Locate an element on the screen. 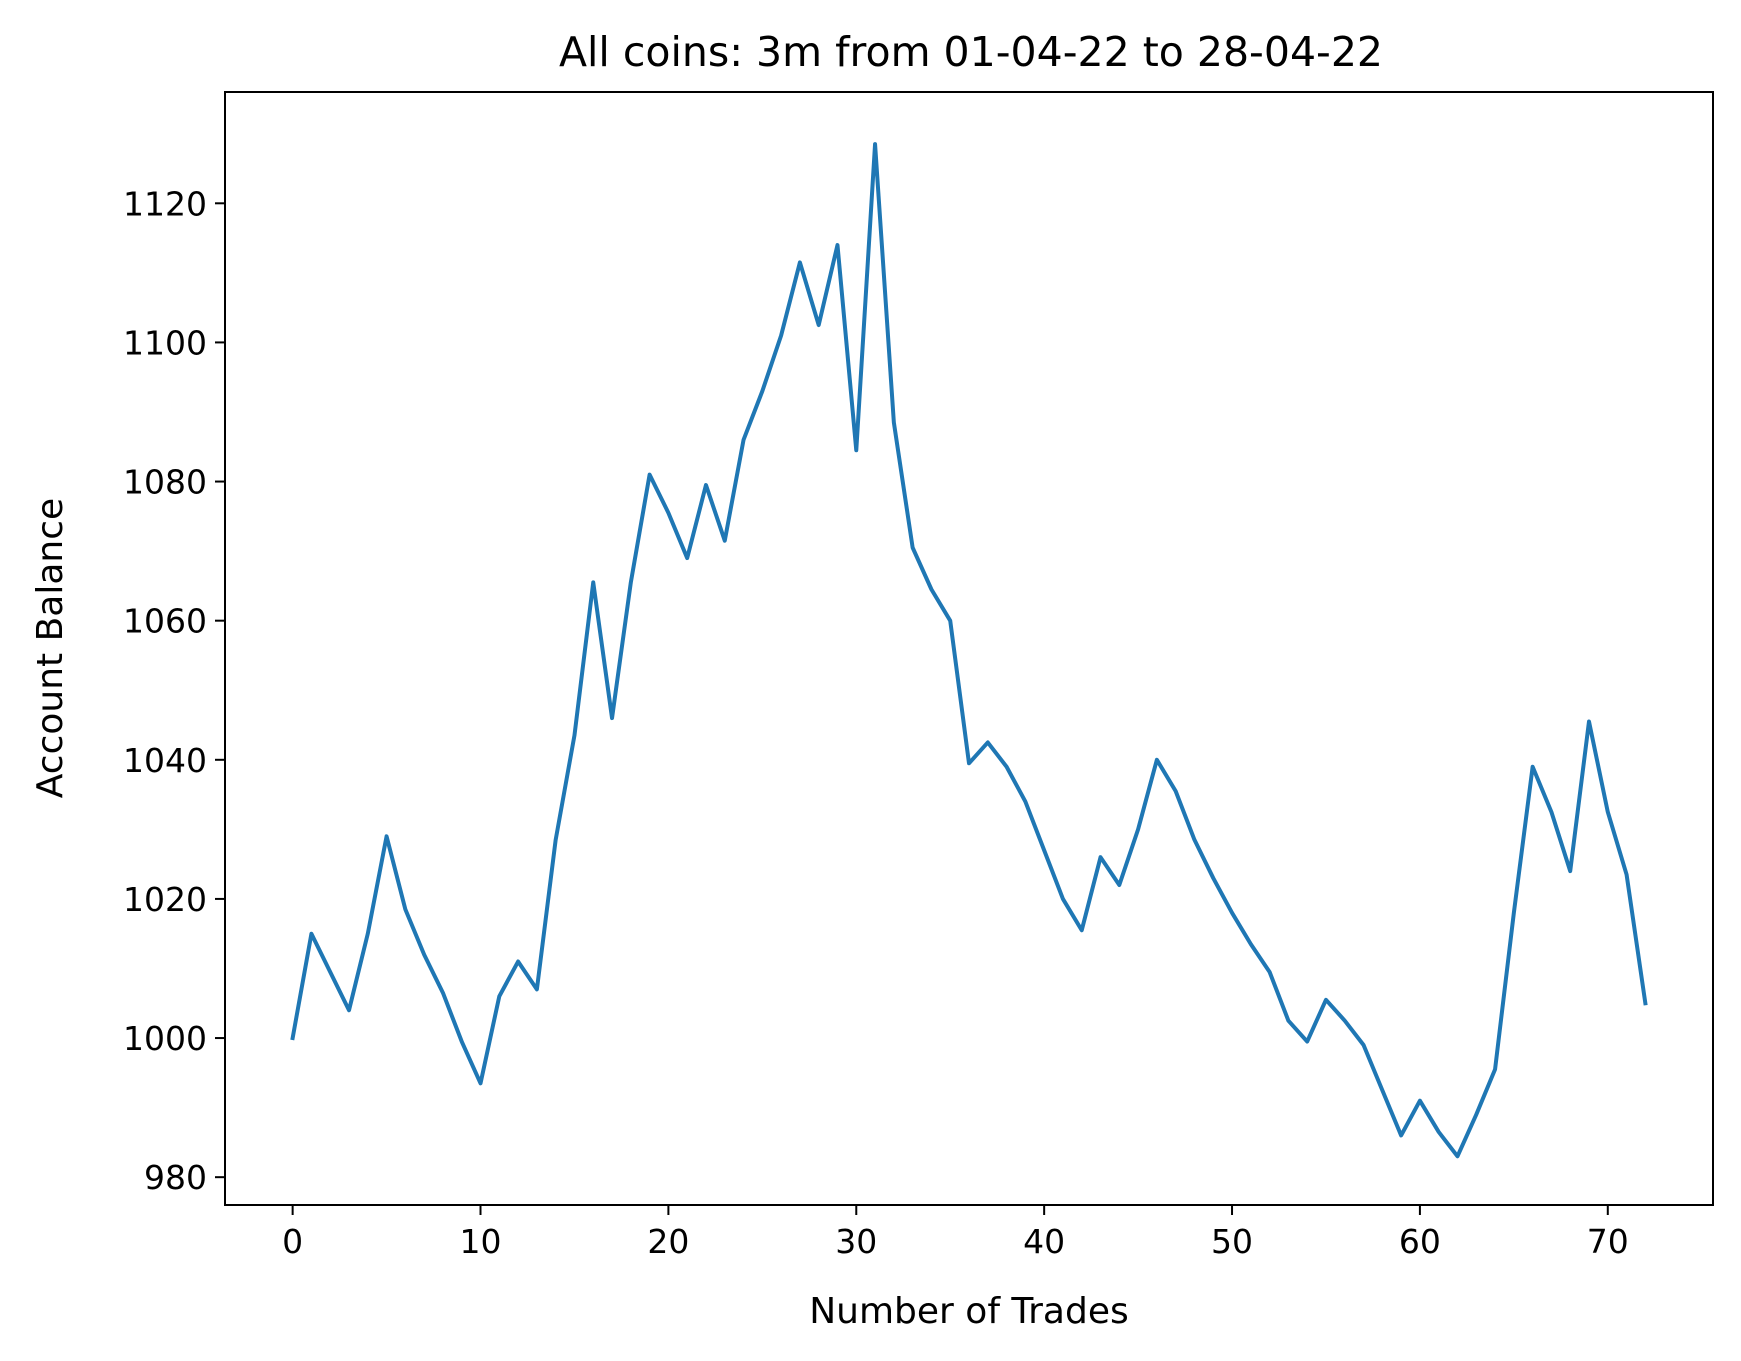  y-tick-label: 1040 is located at coordinates (165, 760).